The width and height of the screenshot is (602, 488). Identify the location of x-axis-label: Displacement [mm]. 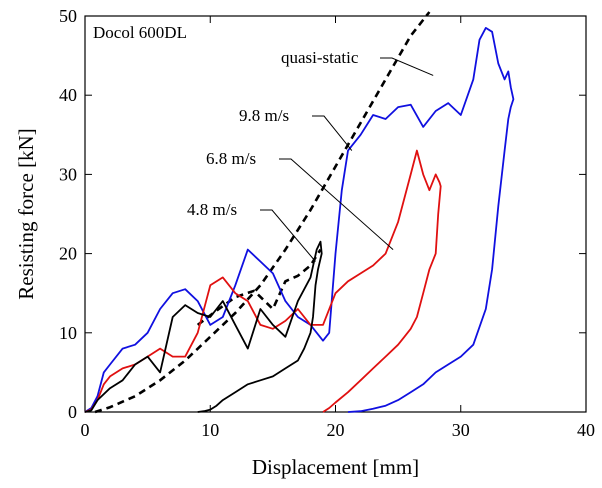
(335, 467).